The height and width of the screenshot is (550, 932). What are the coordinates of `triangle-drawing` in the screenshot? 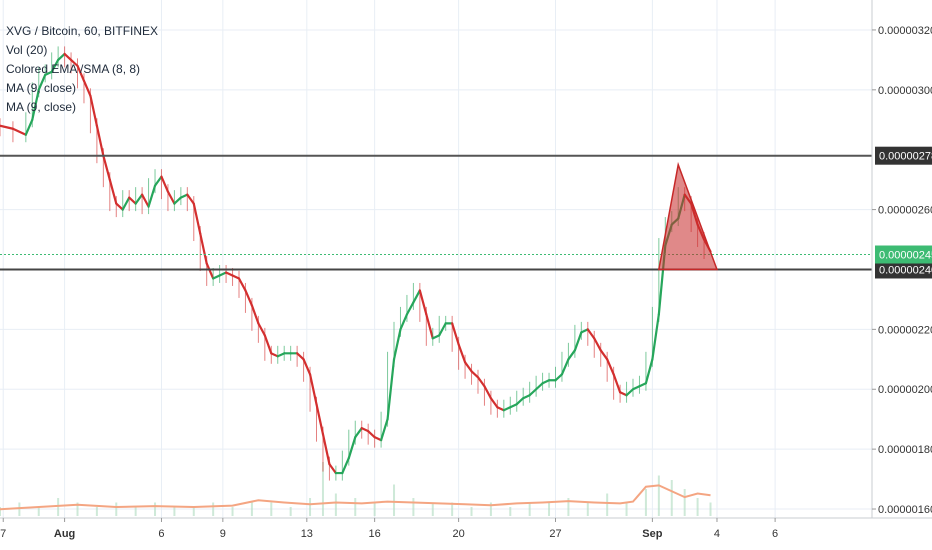 It's located at (688, 216).